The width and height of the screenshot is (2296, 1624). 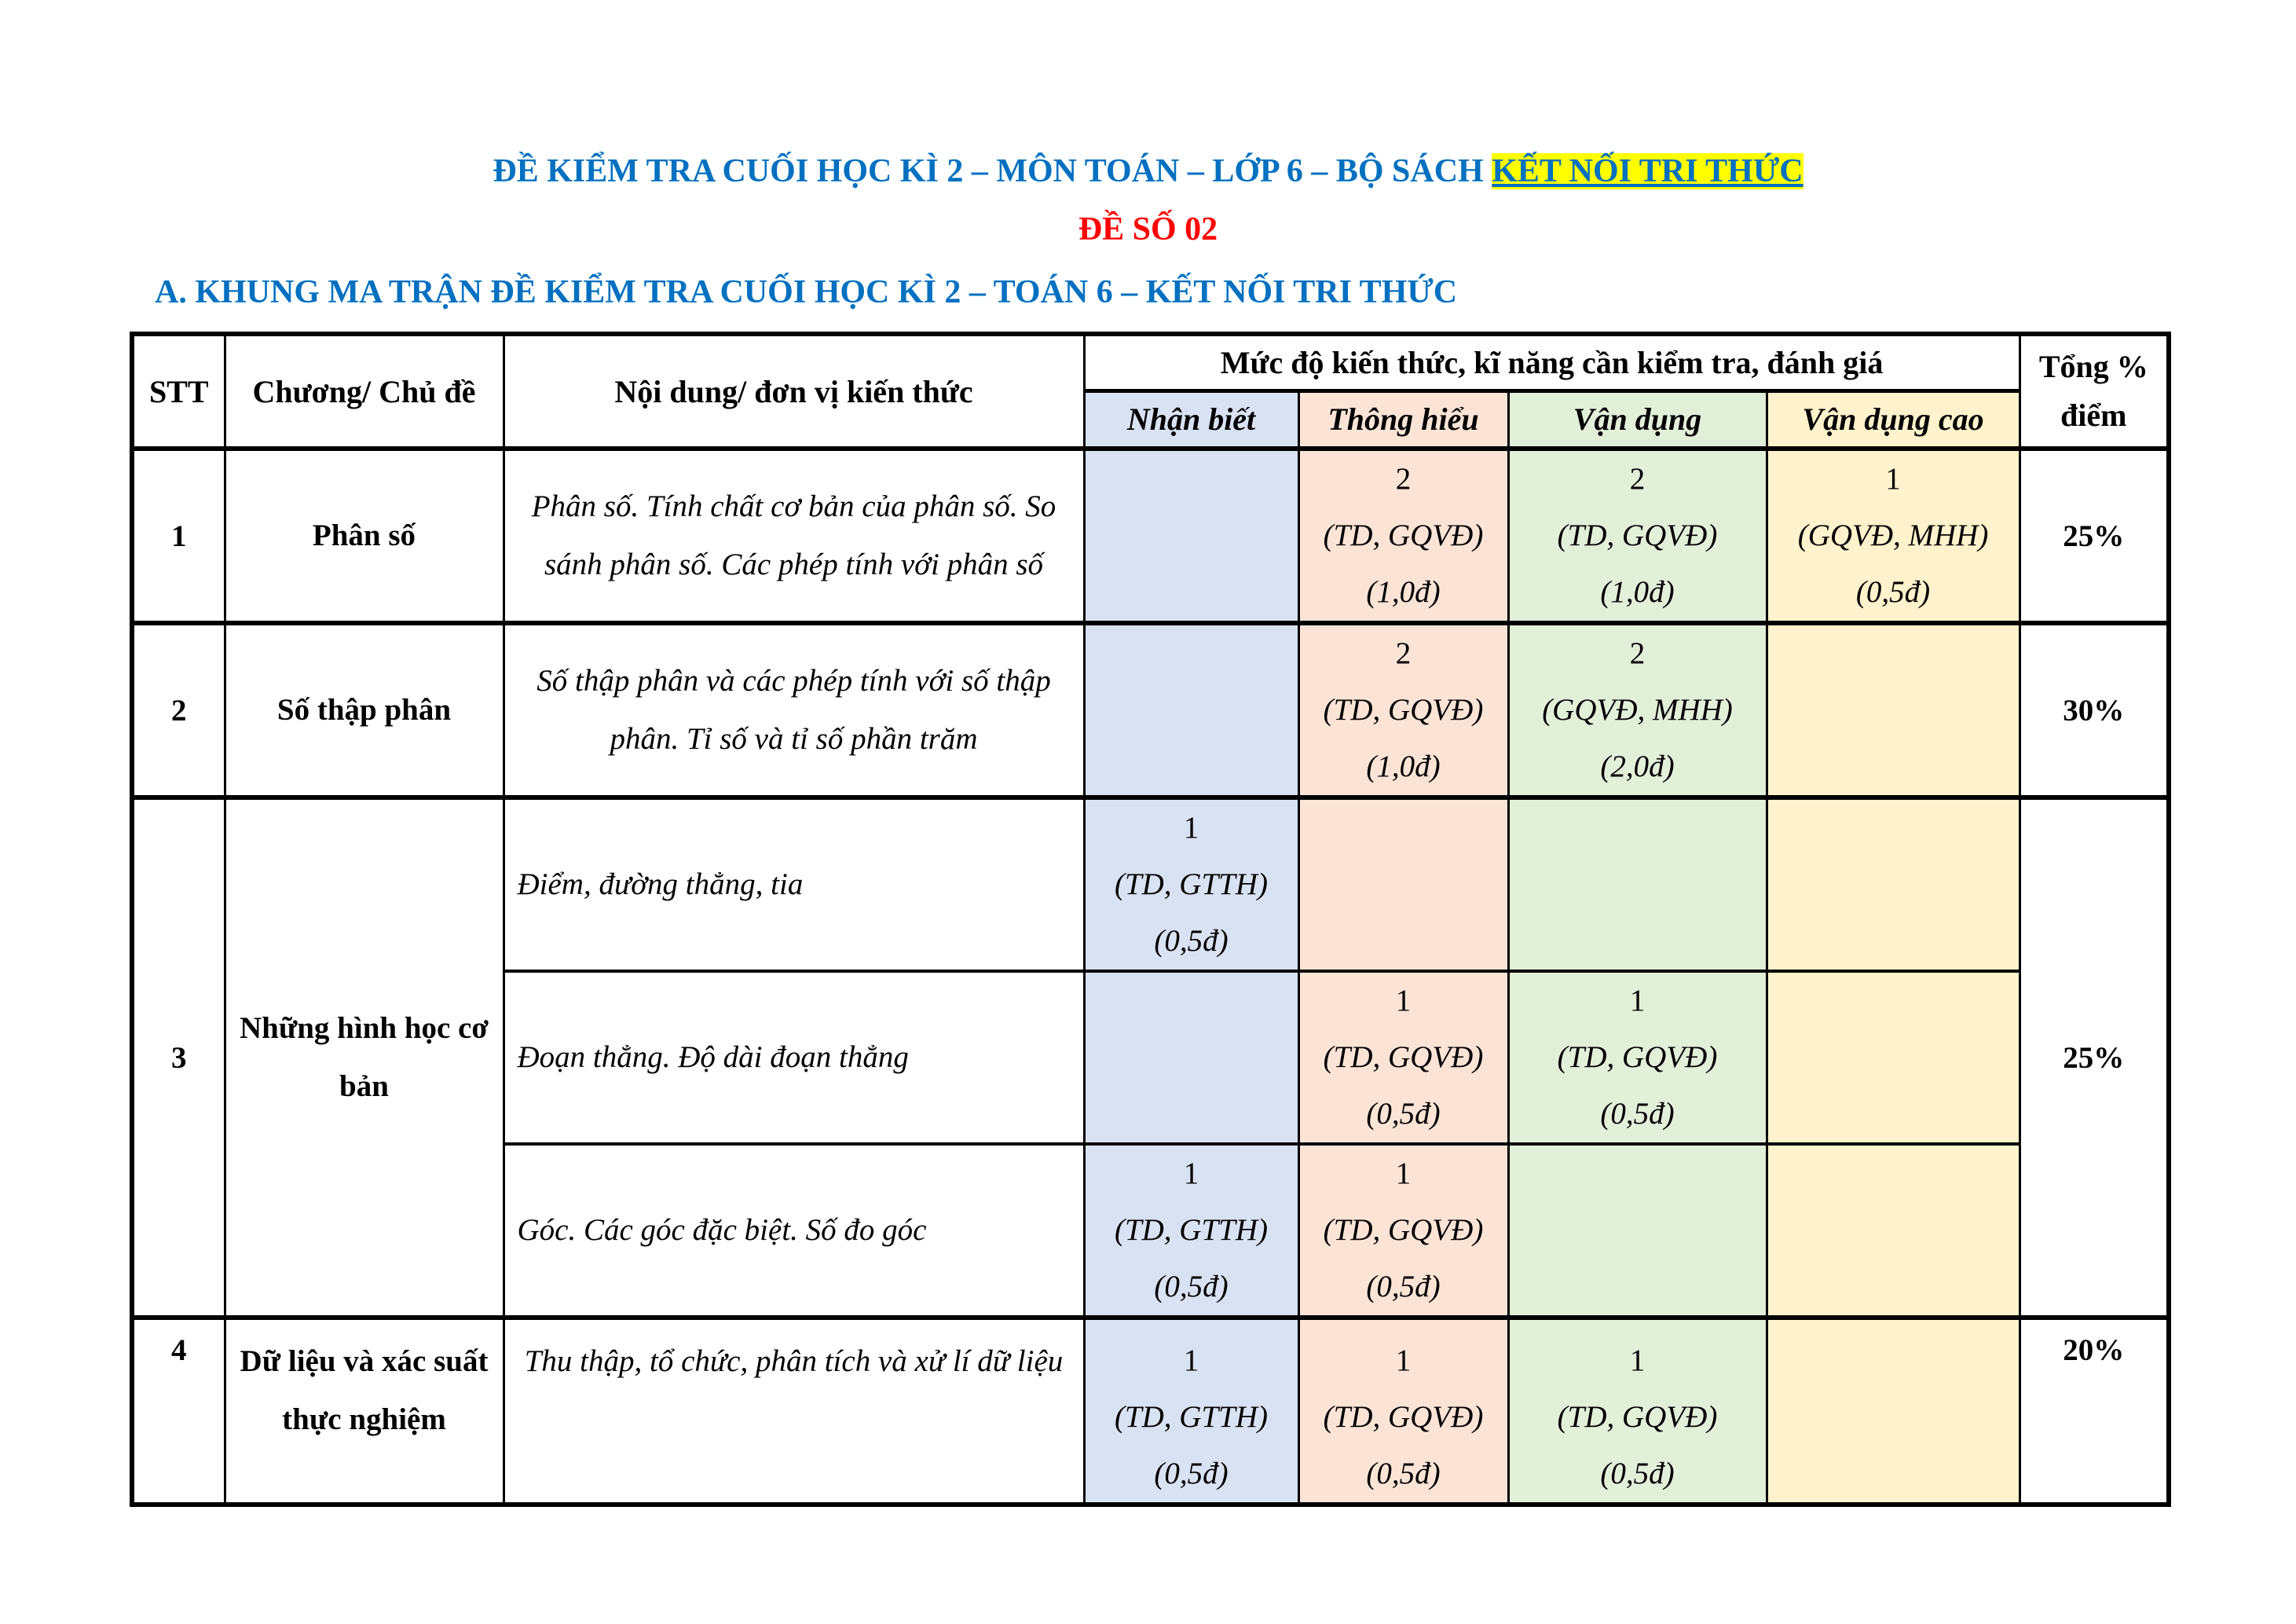 I want to click on exam-number-subtitle: ĐỀ SỐ 02, so click(x=1148, y=229).